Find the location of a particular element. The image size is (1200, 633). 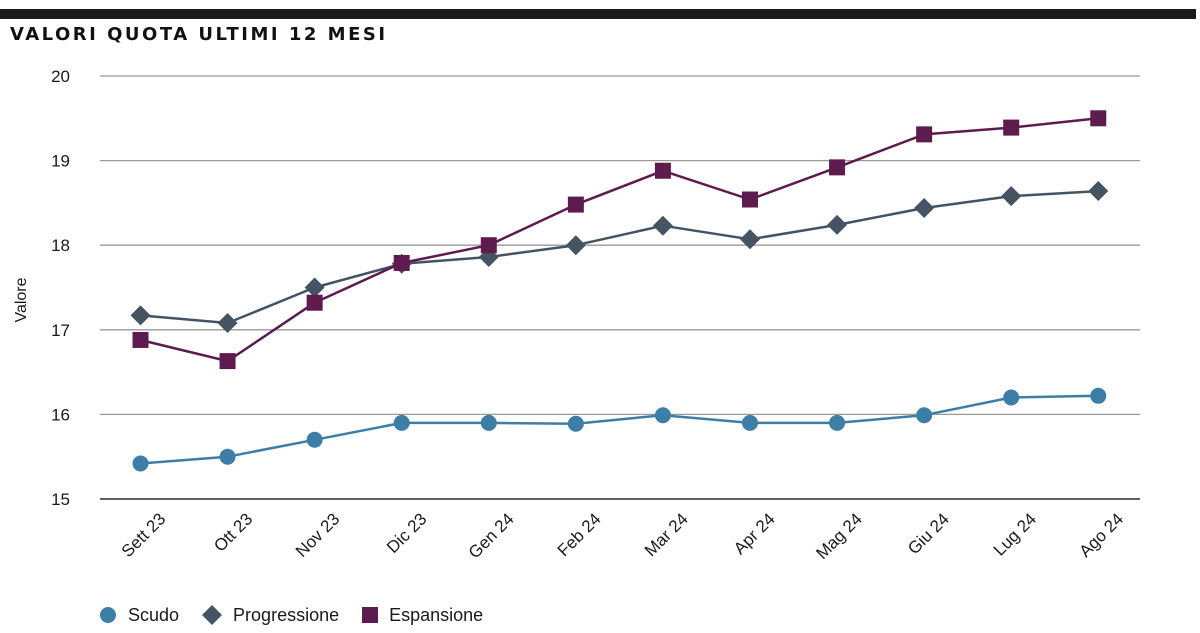

x-tick-label: Ago 24 is located at coordinates (1102, 535).